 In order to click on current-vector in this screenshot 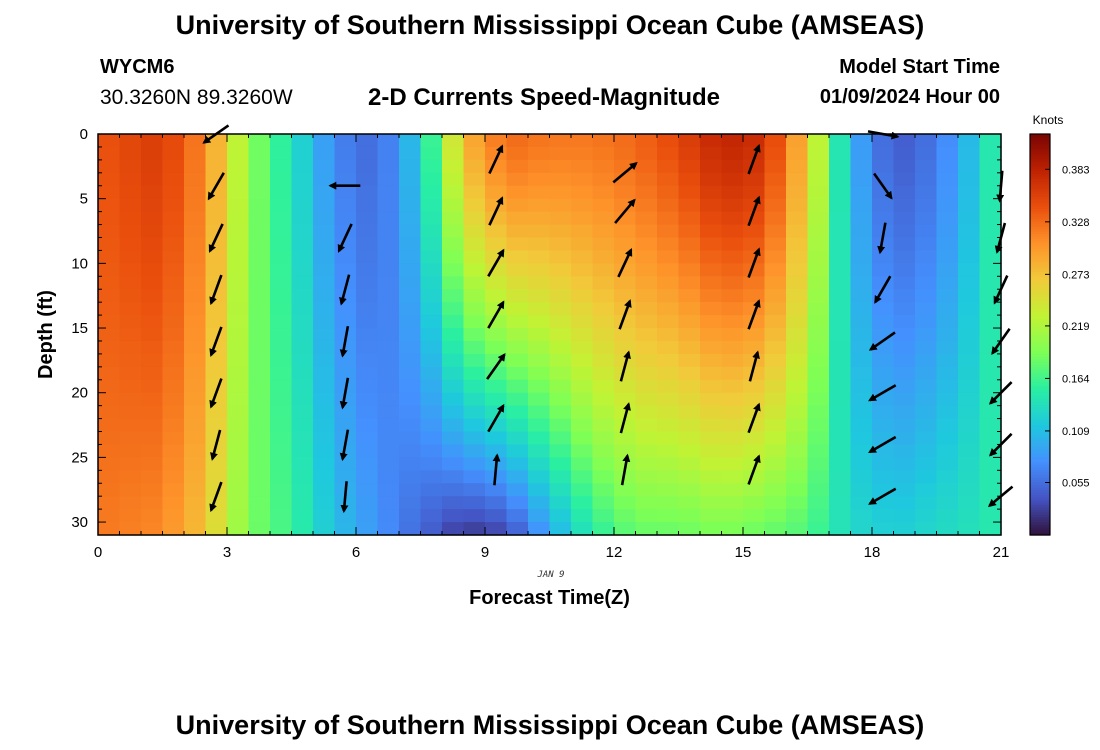, I will do `click(345, 290)`.